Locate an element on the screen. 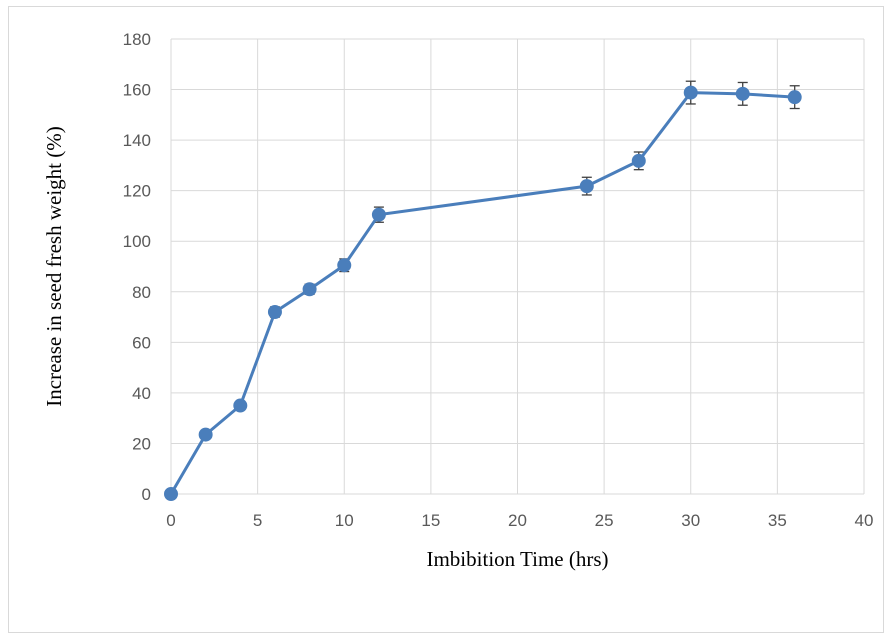 This screenshot has height=639, width=893. y-tick-label: 100 is located at coordinates (137, 241).